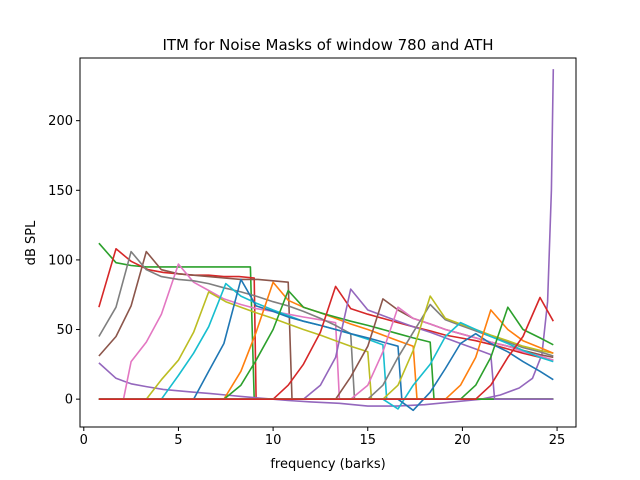  What do you see at coordinates (367, 440) in the screenshot?
I see `x-tick-label: 15` at bounding box center [367, 440].